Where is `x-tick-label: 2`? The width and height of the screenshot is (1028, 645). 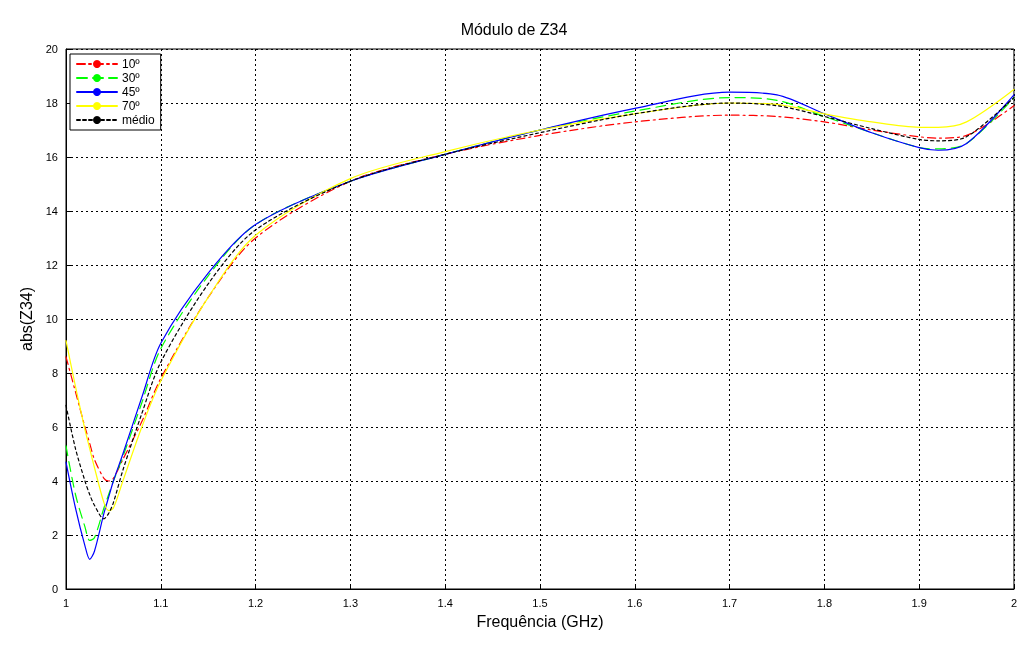
x-tick-label: 2 is located at coordinates (1013, 602).